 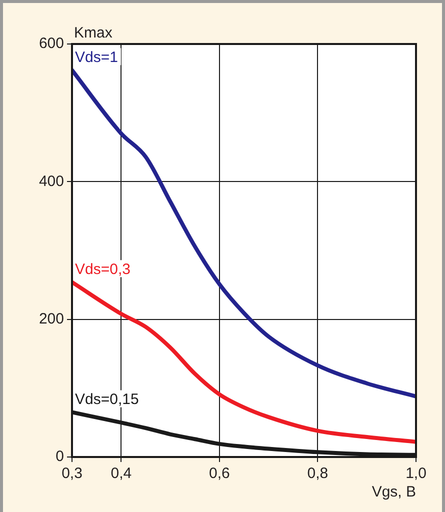 What do you see at coordinates (72, 473) in the screenshot?
I see `x-tick-label: 0,3` at bounding box center [72, 473].